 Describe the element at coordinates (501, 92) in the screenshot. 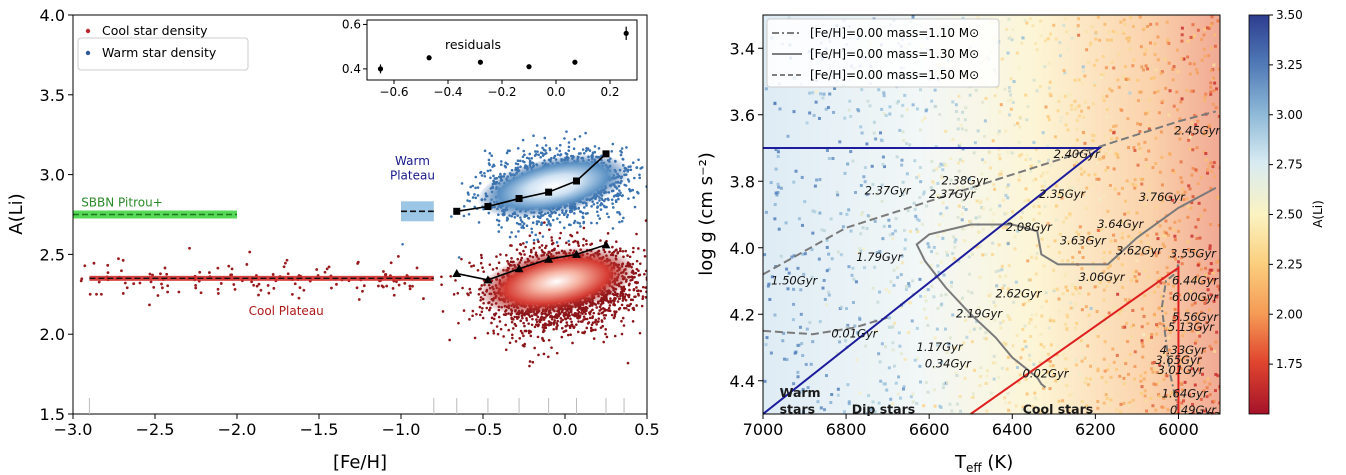

I see `inset-x-tick-label: −0.2` at that location.